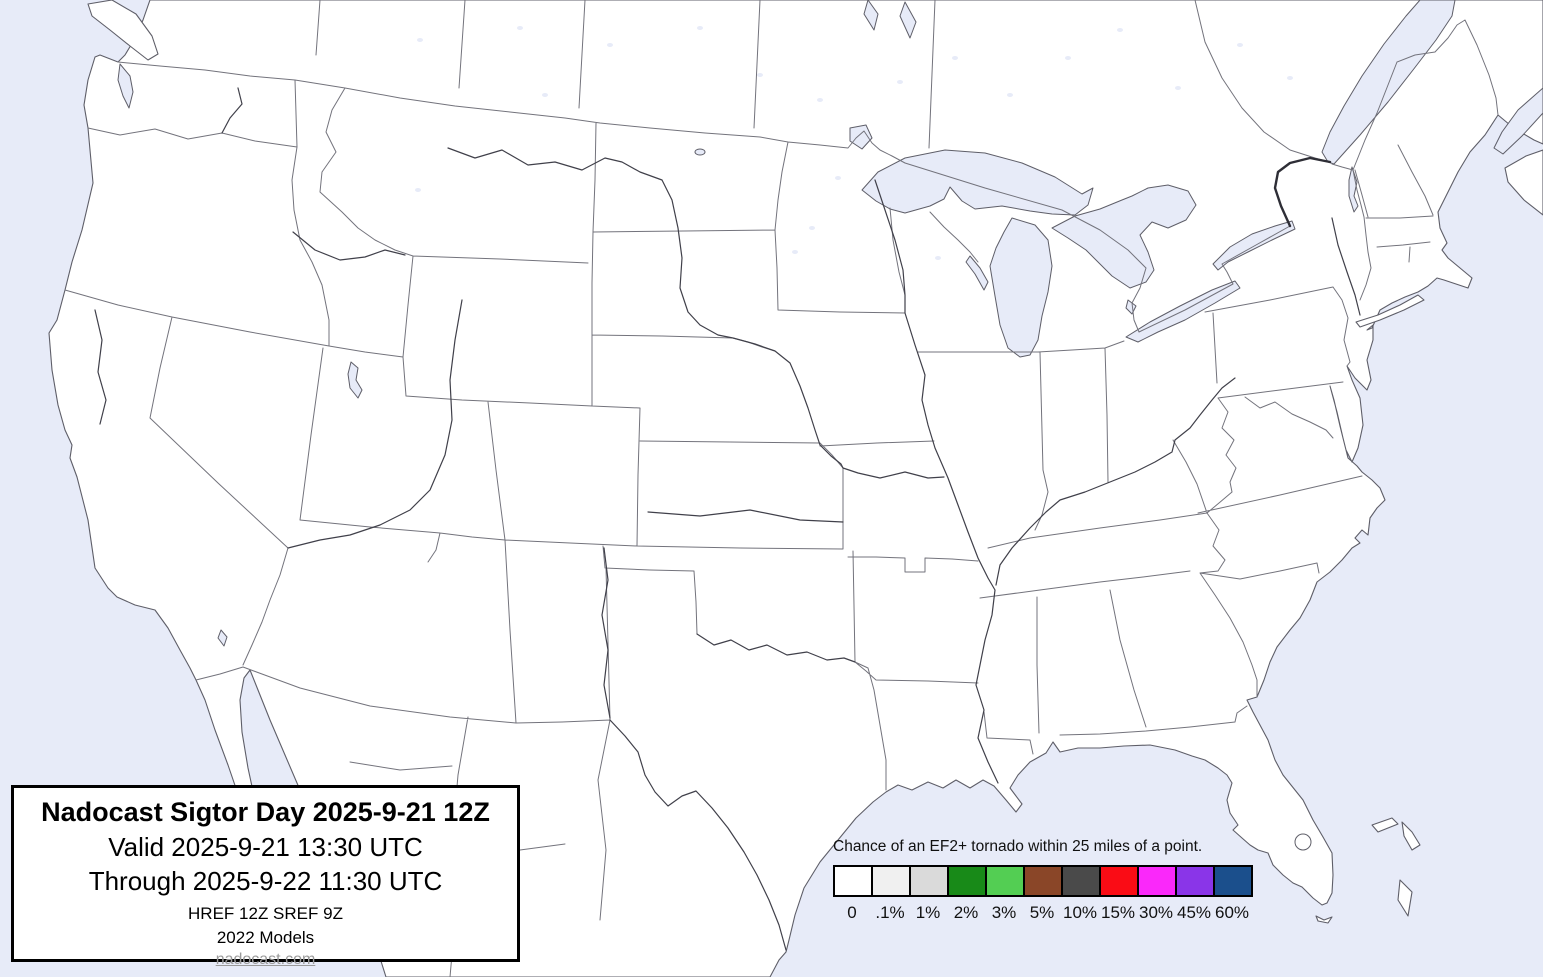 Image resolution: width=1543 pixels, height=977 pixels. Describe the element at coordinates (861, 137) in the screenshot. I see `lake-of-the-woods` at that location.